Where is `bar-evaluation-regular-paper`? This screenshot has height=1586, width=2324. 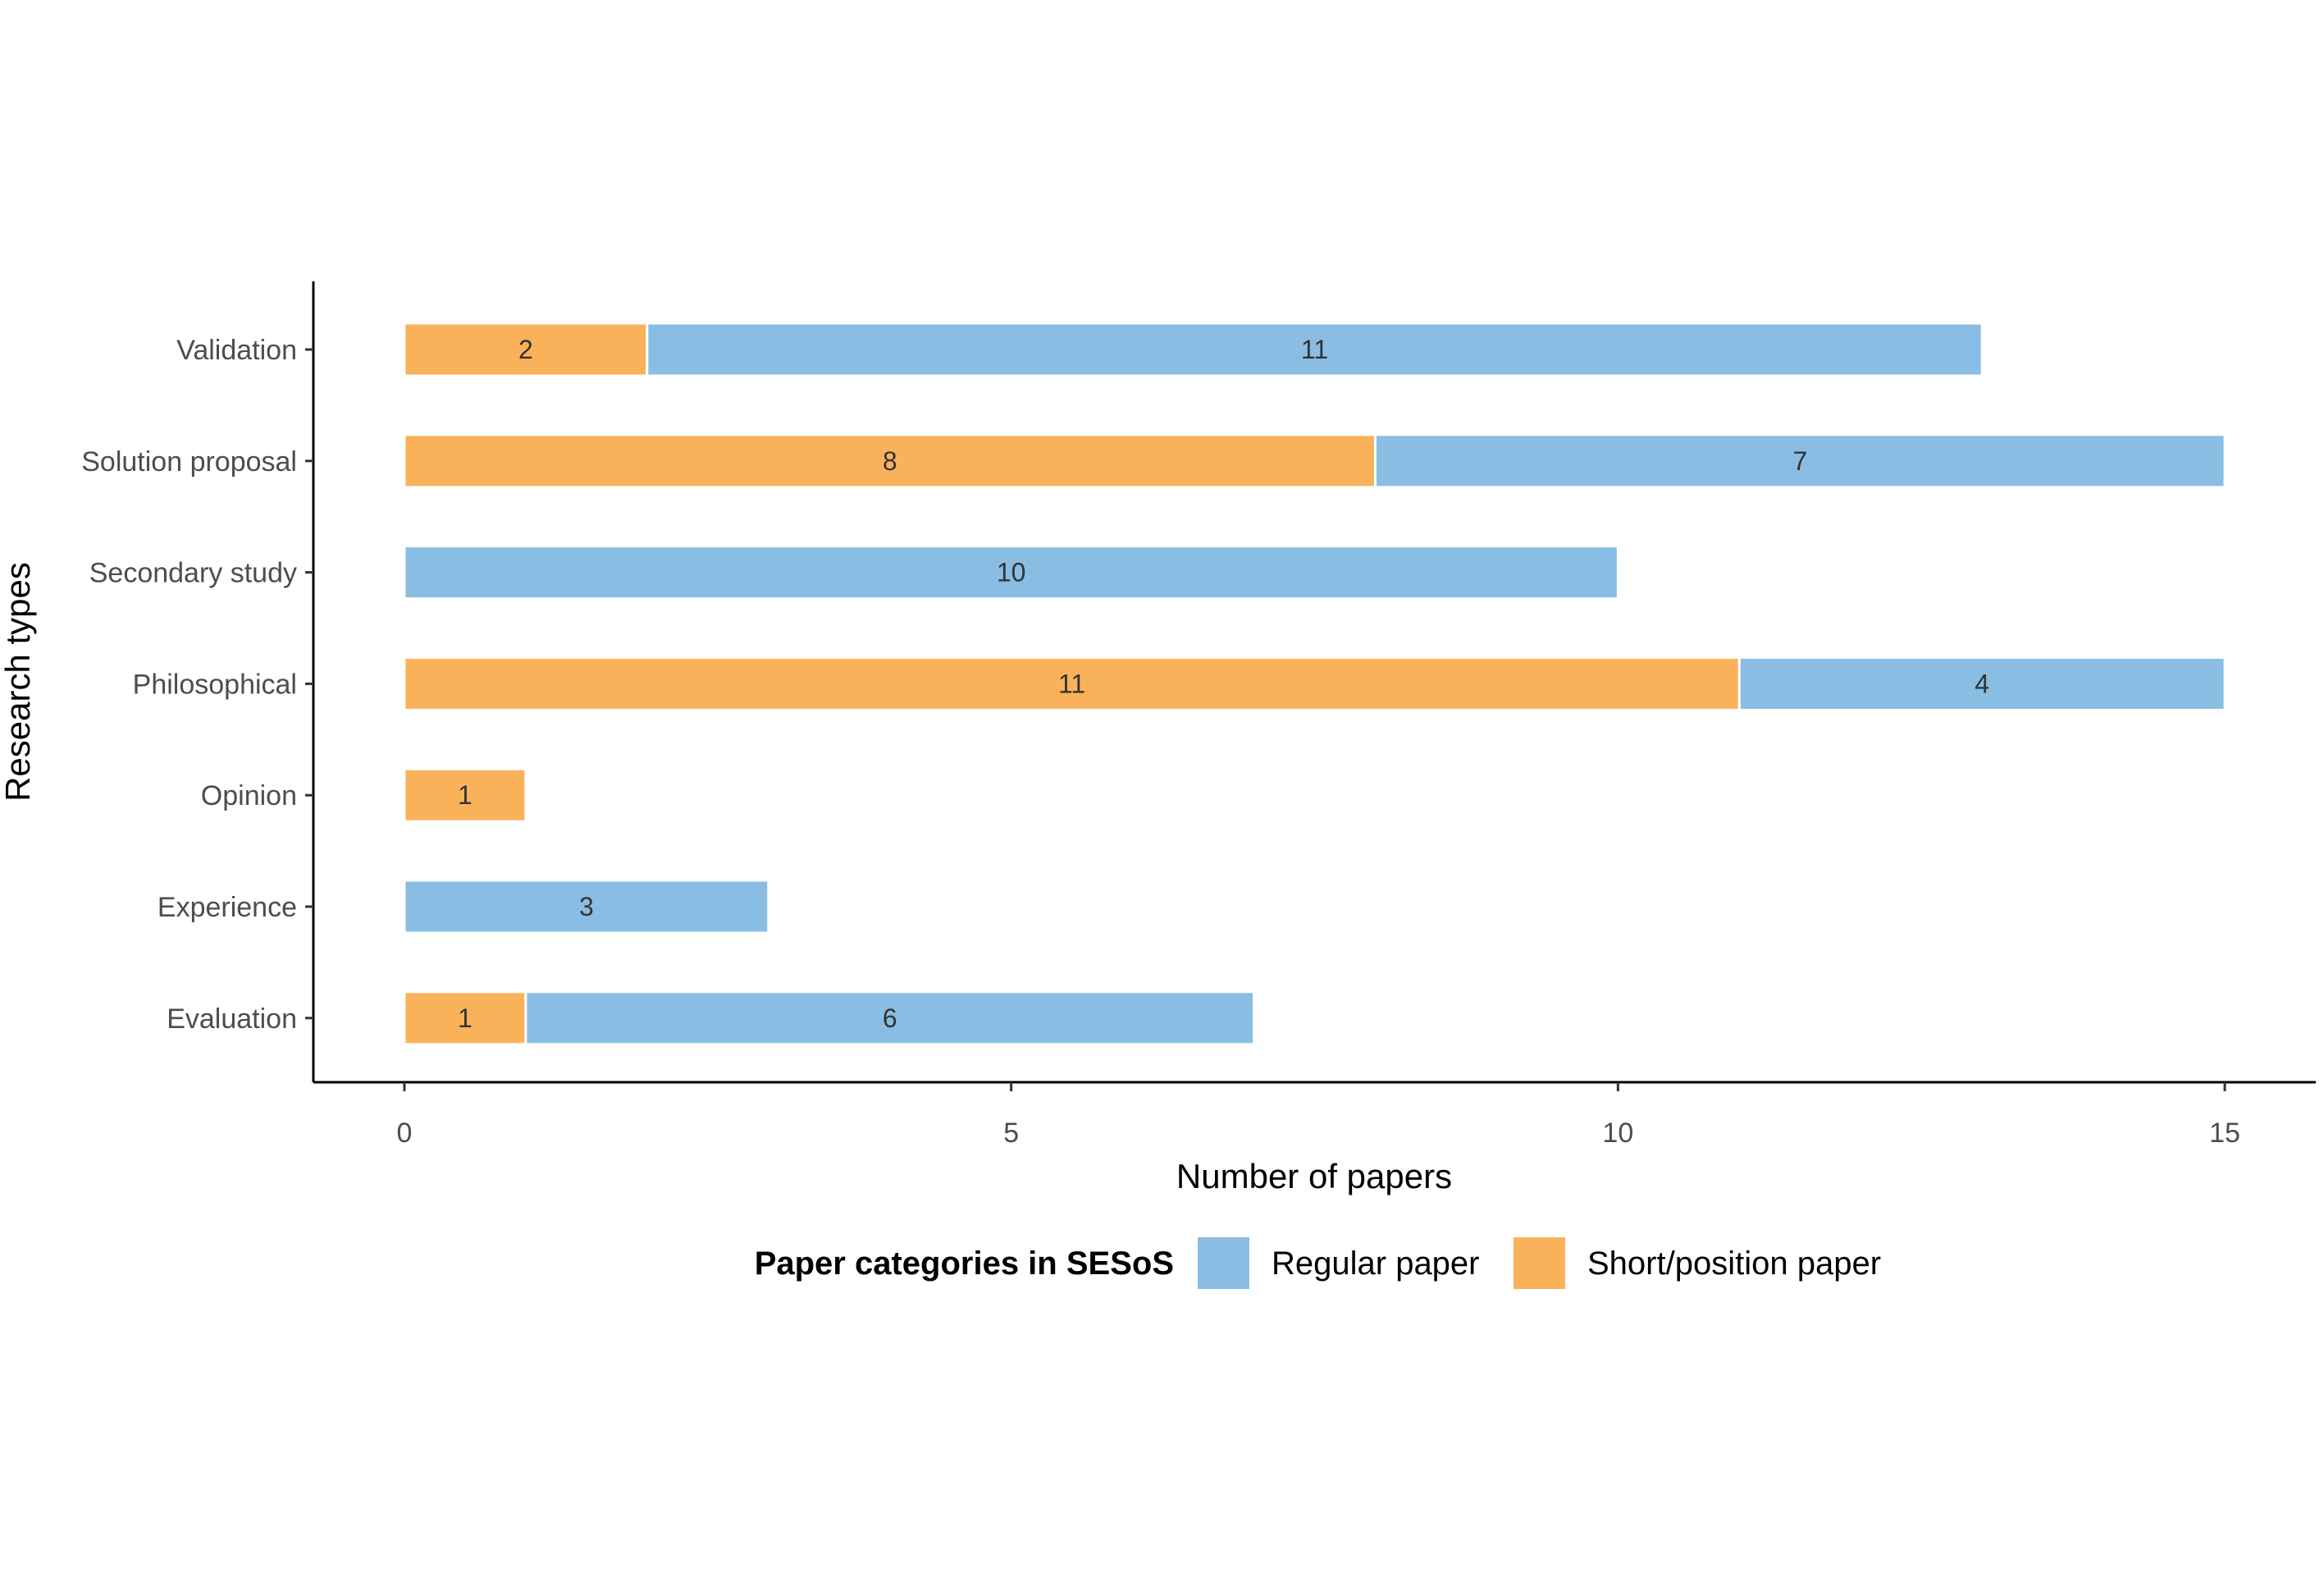
bar-evaluation-regular-paper is located at coordinates (890, 1018).